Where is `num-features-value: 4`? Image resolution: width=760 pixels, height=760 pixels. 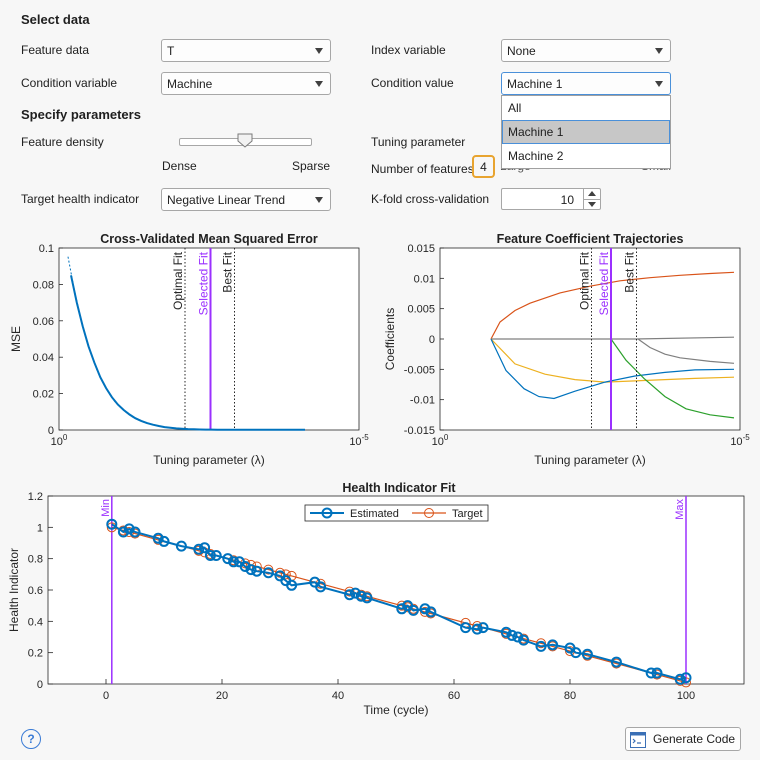
num-features-value: 4 is located at coordinates (483, 167).